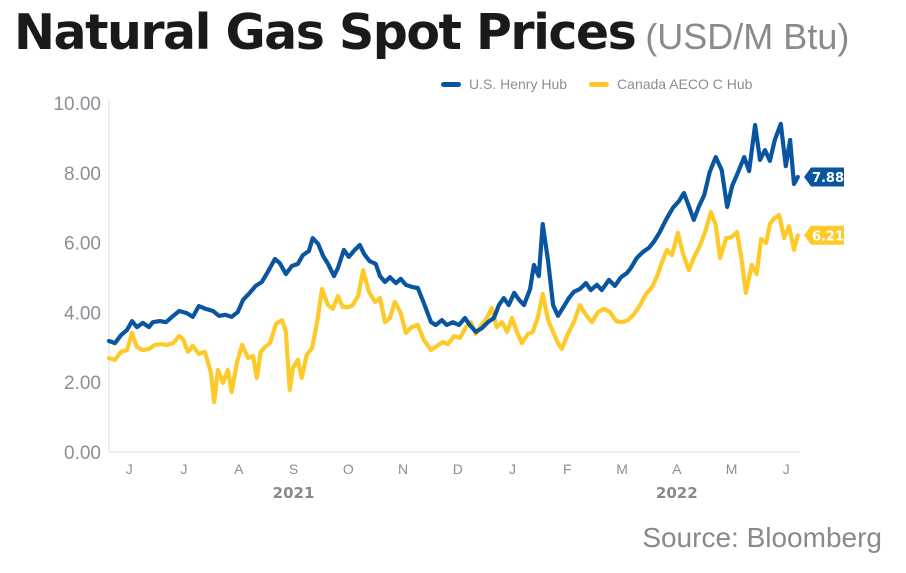 This screenshot has width=906, height=573. What do you see at coordinates (677, 493) in the screenshot?
I see `x-year-label: 2022` at bounding box center [677, 493].